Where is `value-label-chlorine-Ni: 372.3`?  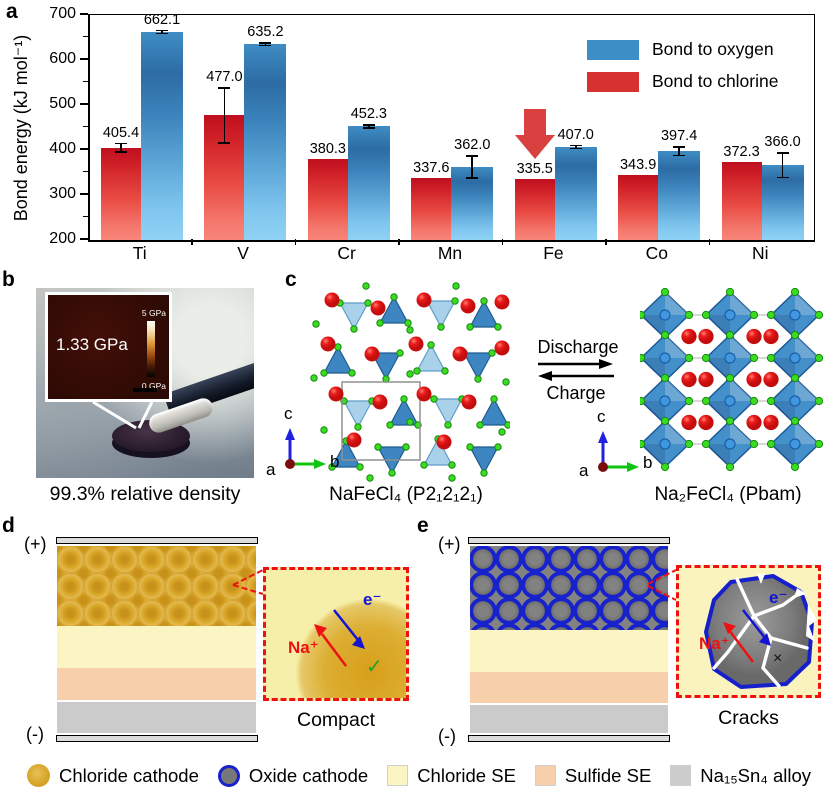 value-label-chlorine-Ni: 372.3 is located at coordinates (741, 152).